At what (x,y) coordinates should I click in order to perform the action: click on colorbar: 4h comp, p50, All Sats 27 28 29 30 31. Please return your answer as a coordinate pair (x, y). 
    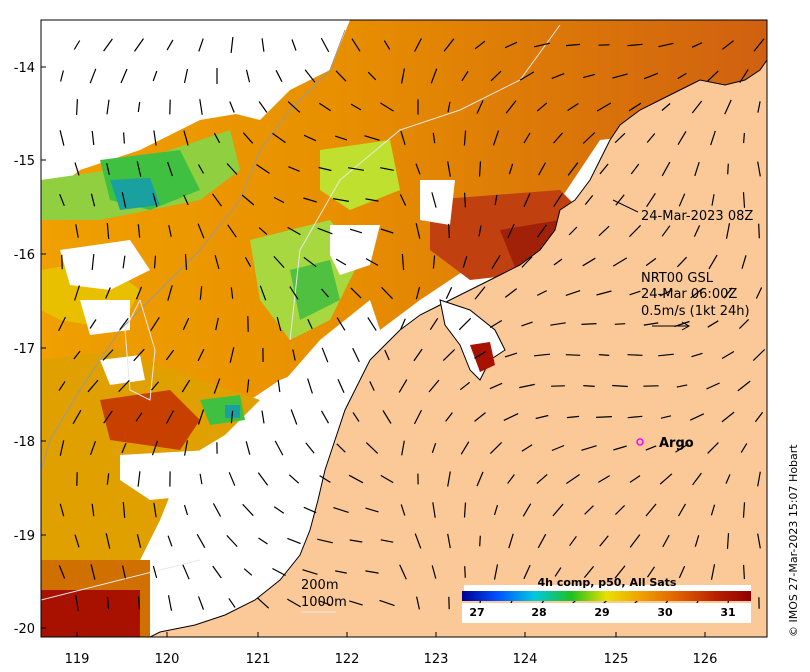
    Looking at the image, I should click on (606, 599).